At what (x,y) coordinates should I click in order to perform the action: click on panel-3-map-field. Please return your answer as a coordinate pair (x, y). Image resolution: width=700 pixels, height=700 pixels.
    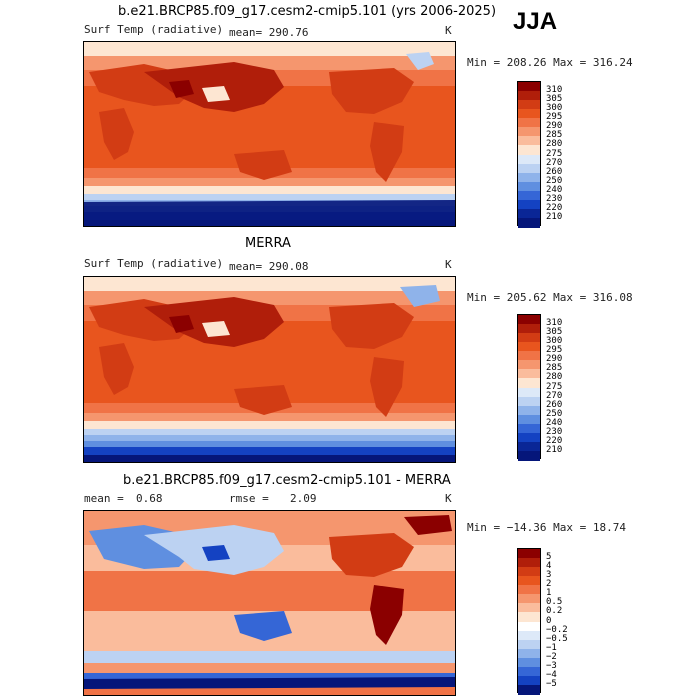
    Looking at the image, I should click on (269, 603).